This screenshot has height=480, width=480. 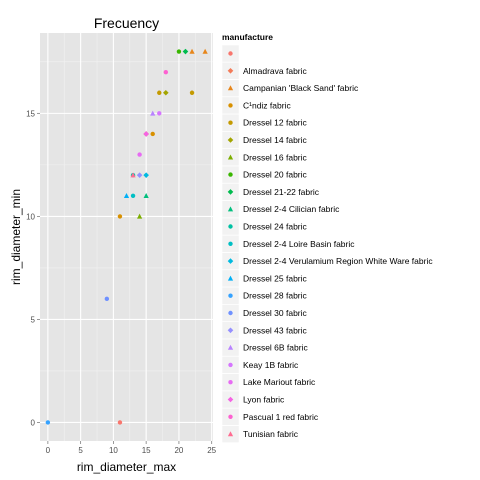 What do you see at coordinates (281, 192) in the screenshot?
I see `legend-label: Dressel 21-22 fabric` at bounding box center [281, 192].